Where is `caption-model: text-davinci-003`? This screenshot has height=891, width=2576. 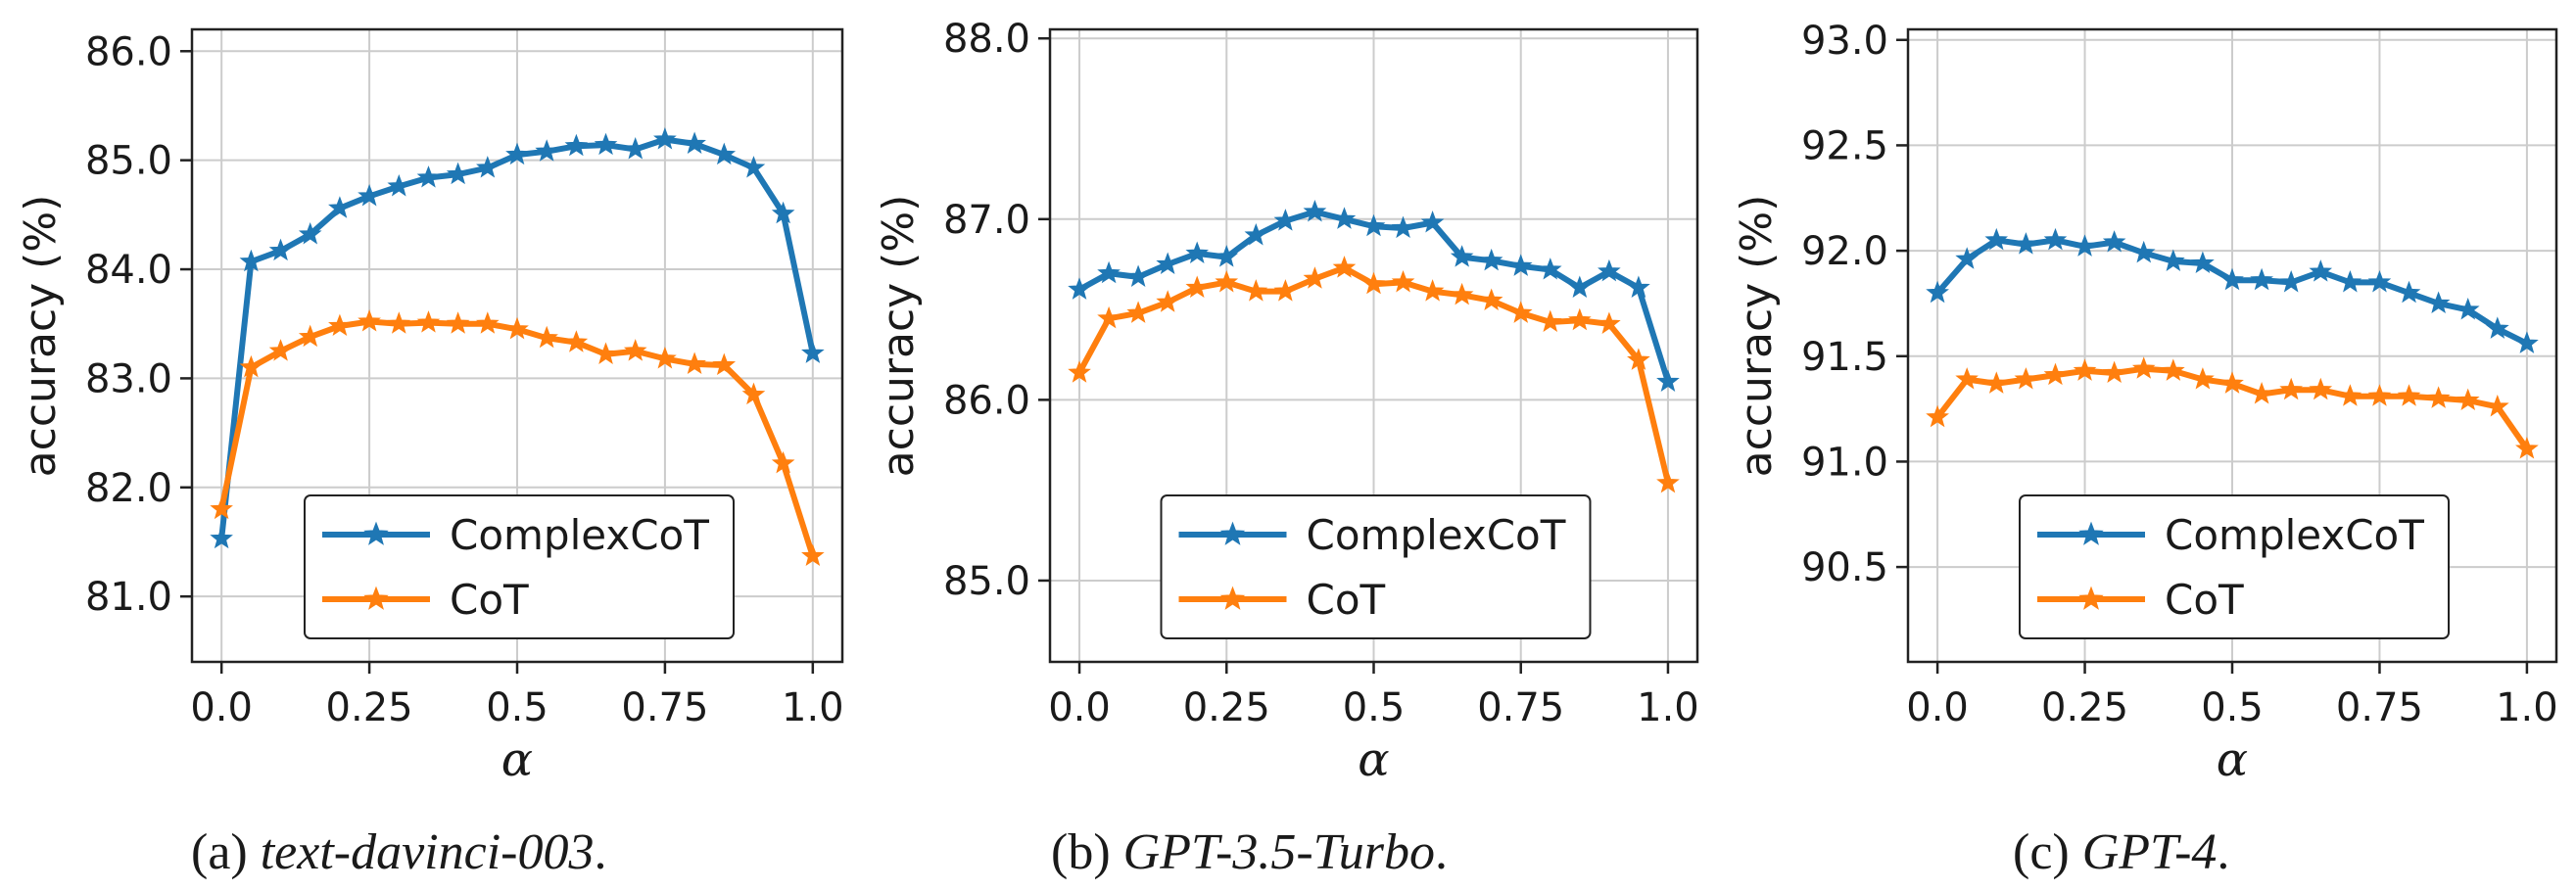 caption-model: text-davinci-003 is located at coordinates (428, 852).